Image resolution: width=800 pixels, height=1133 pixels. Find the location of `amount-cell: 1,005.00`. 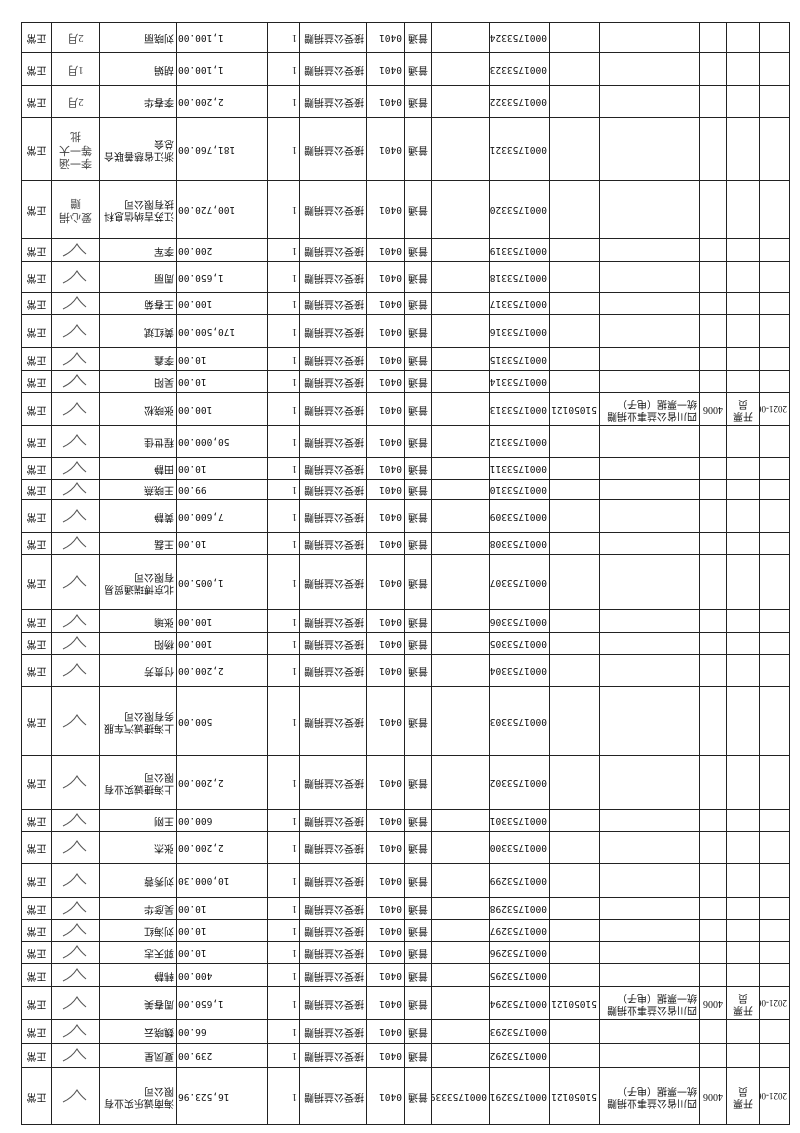

amount-cell: 1,005.00 is located at coordinates (222, 582).